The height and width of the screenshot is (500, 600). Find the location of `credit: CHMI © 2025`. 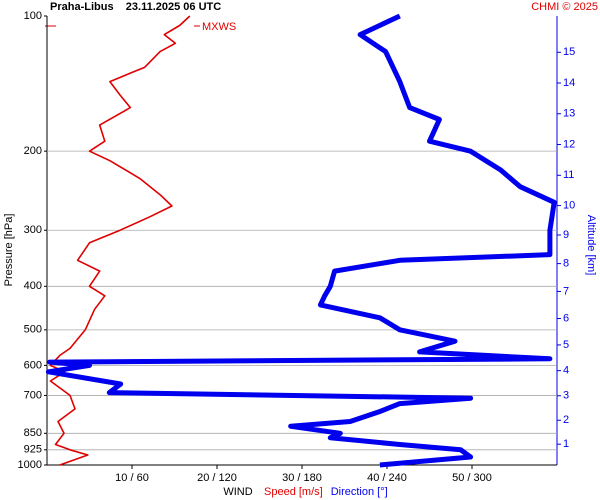

credit: CHMI © 2025 is located at coordinates (564, 7).